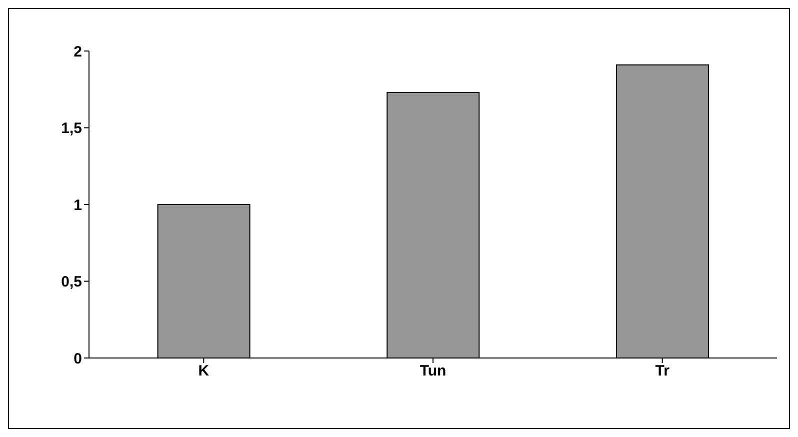 The image size is (798, 437). What do you see at coordinates (662, 371) in the screenshot?
I see `x-tick-label: Tr` at bounding box center [662, 371].